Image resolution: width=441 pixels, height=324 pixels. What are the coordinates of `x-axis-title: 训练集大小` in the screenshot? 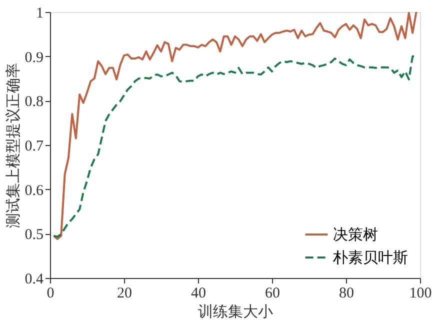 It's located at (235, 312).